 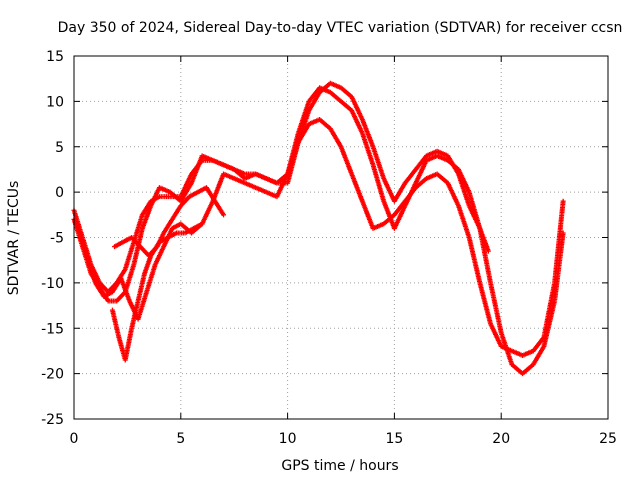 I want to click on y-tick-label: -15, so click(x=52, y=329).